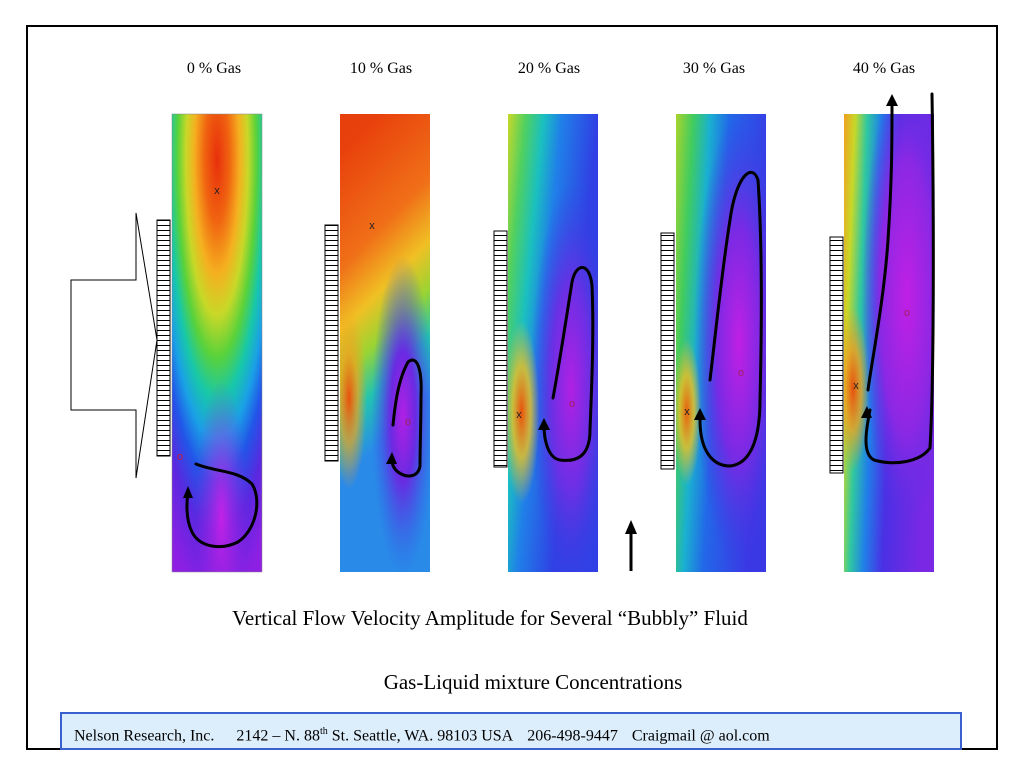 The width and height of the screenshot is (1024, 768). Describe the element at coordinates (180, 457) in the screenshot. I see `min-marker-0: o` at that location.